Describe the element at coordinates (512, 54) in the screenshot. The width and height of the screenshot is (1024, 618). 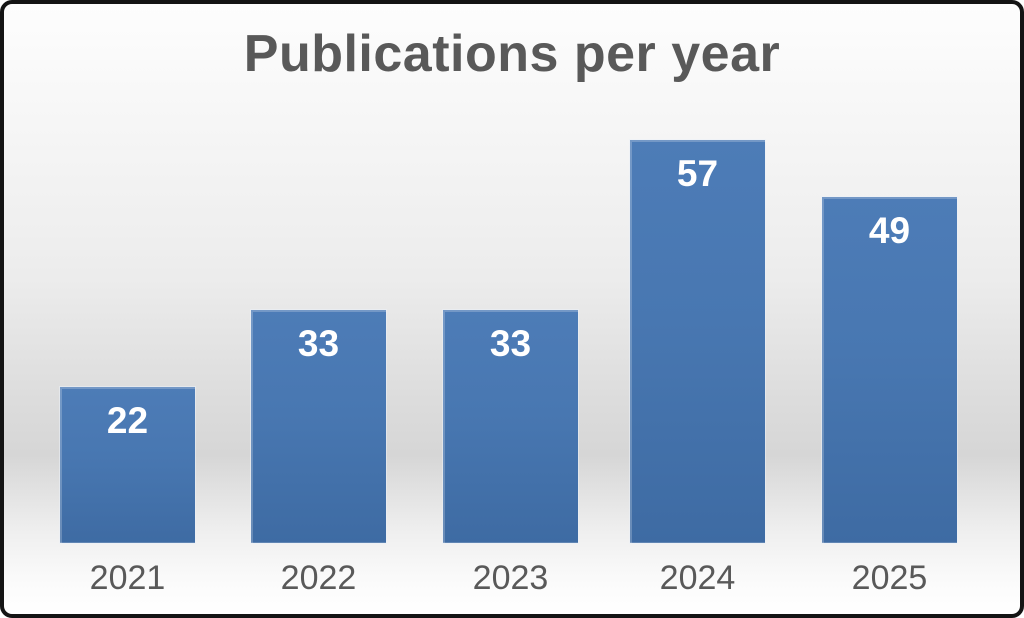
I see `chart-title: Publications per year` at that location.